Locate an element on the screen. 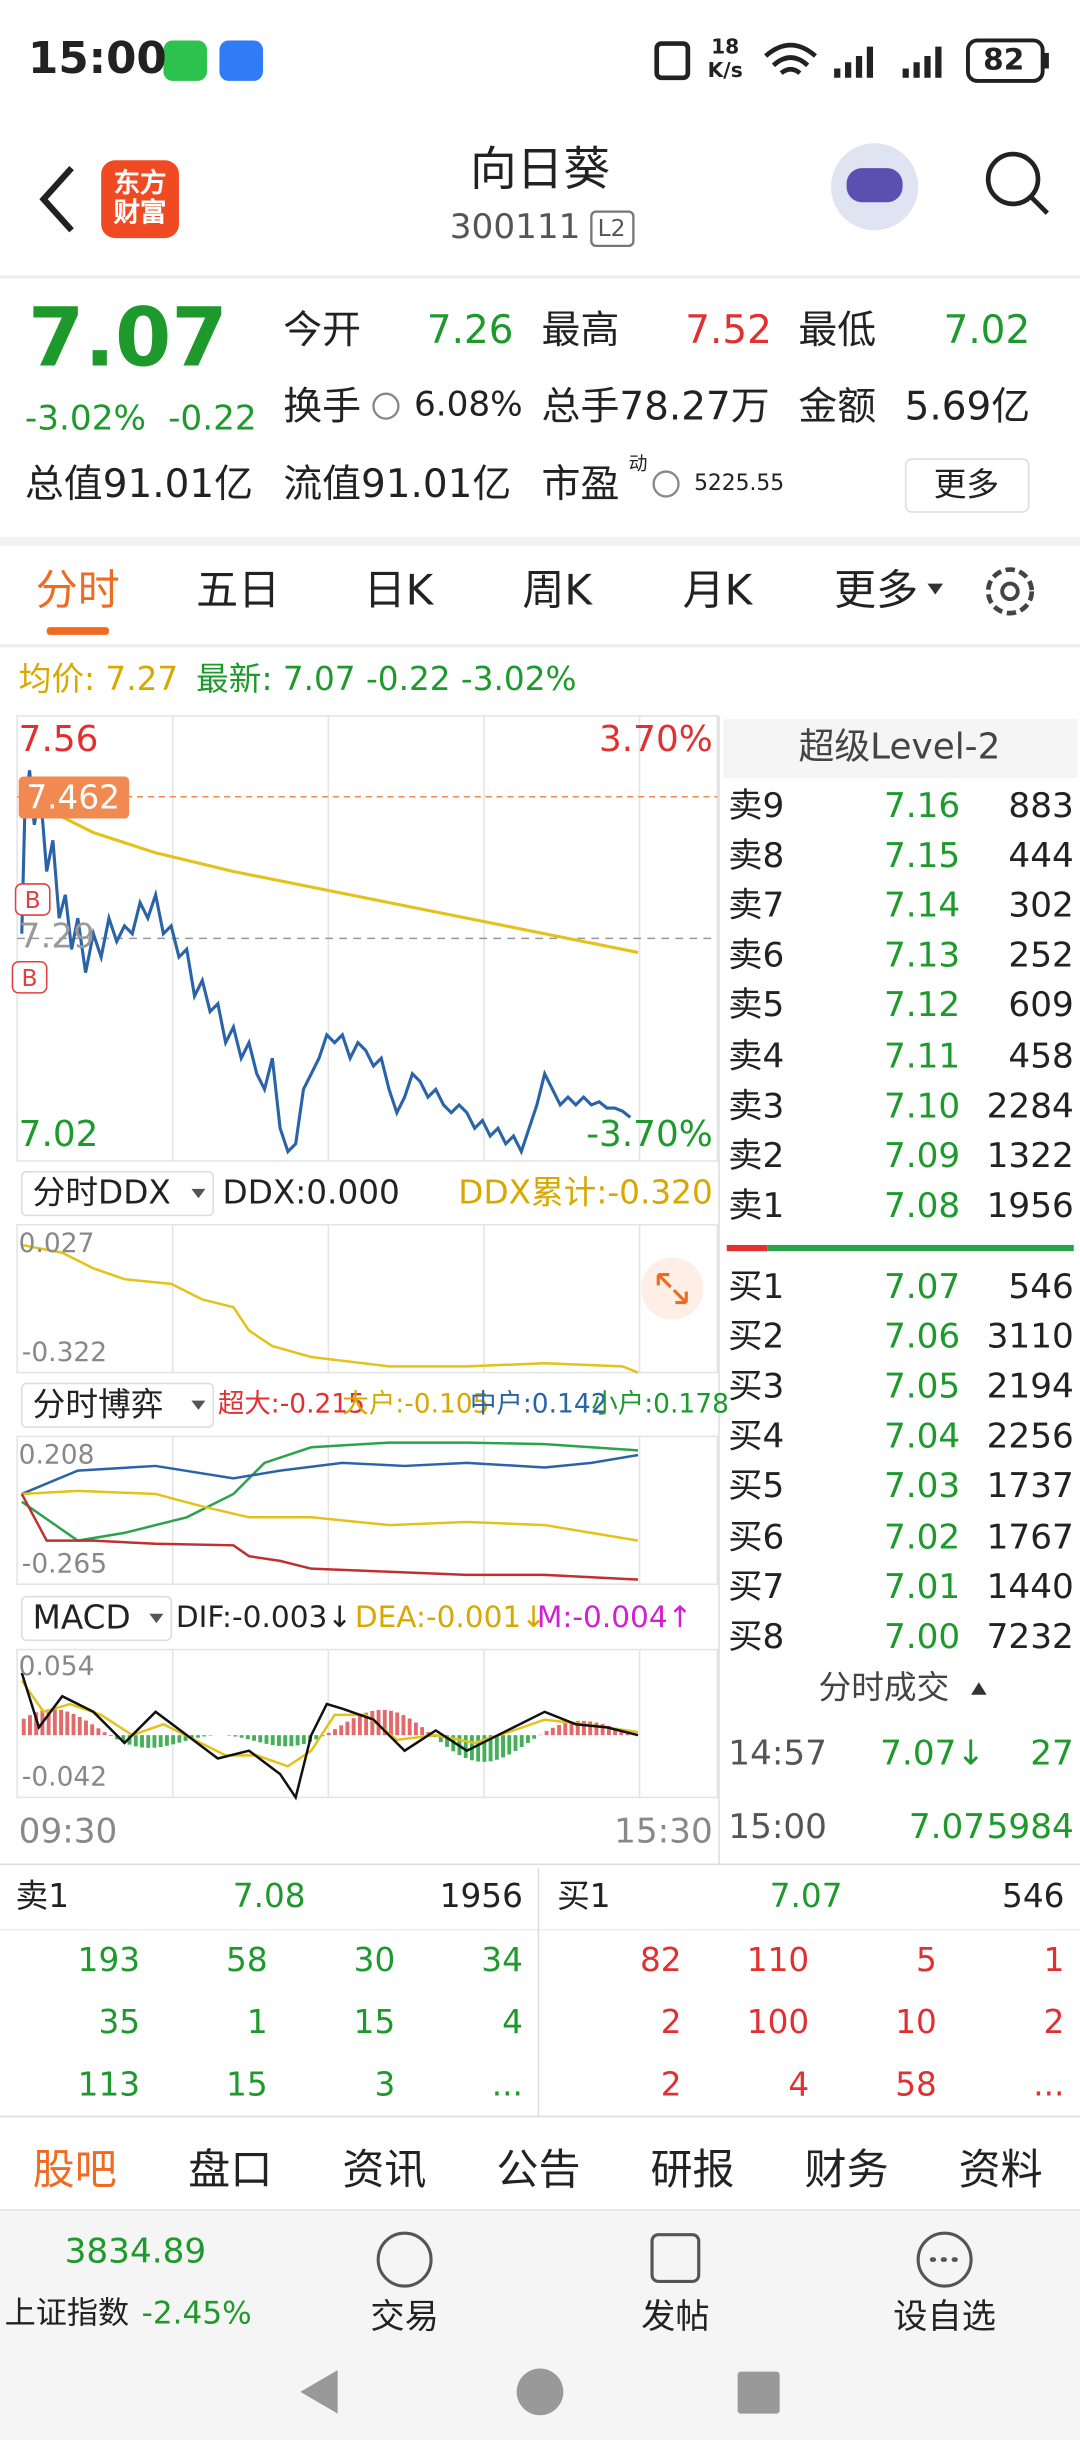 Image resolution: width=1080 pixels, height=2440 pixels. watch-icon is located at coordinates (944, 2259).